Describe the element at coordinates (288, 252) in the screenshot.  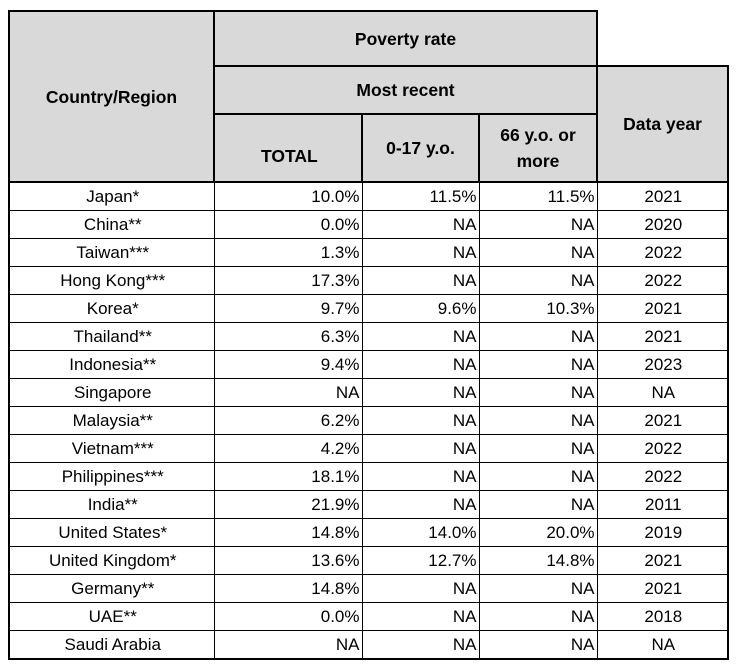
I see `total-cell: 1.3%` at that location.